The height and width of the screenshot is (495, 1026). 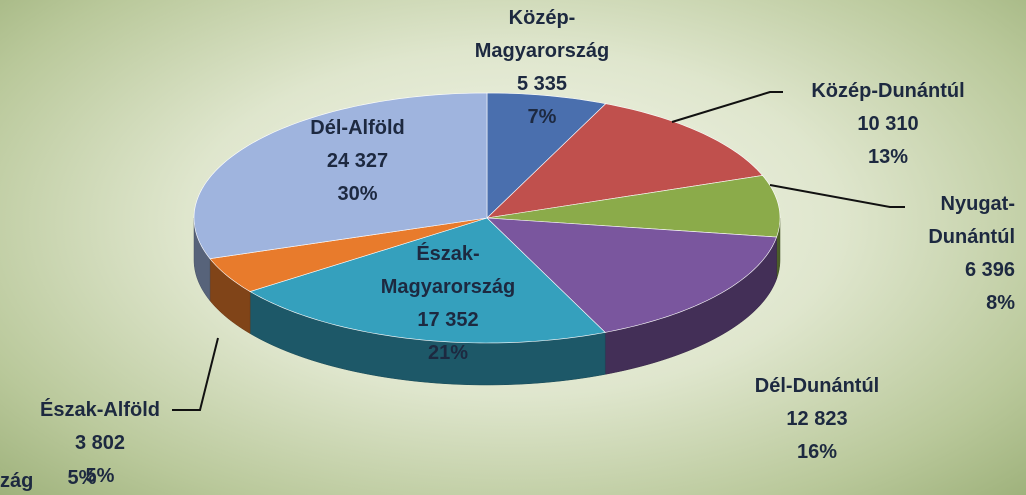 I want to click on cut-off-label: 5%, so click(x=82, y=478).